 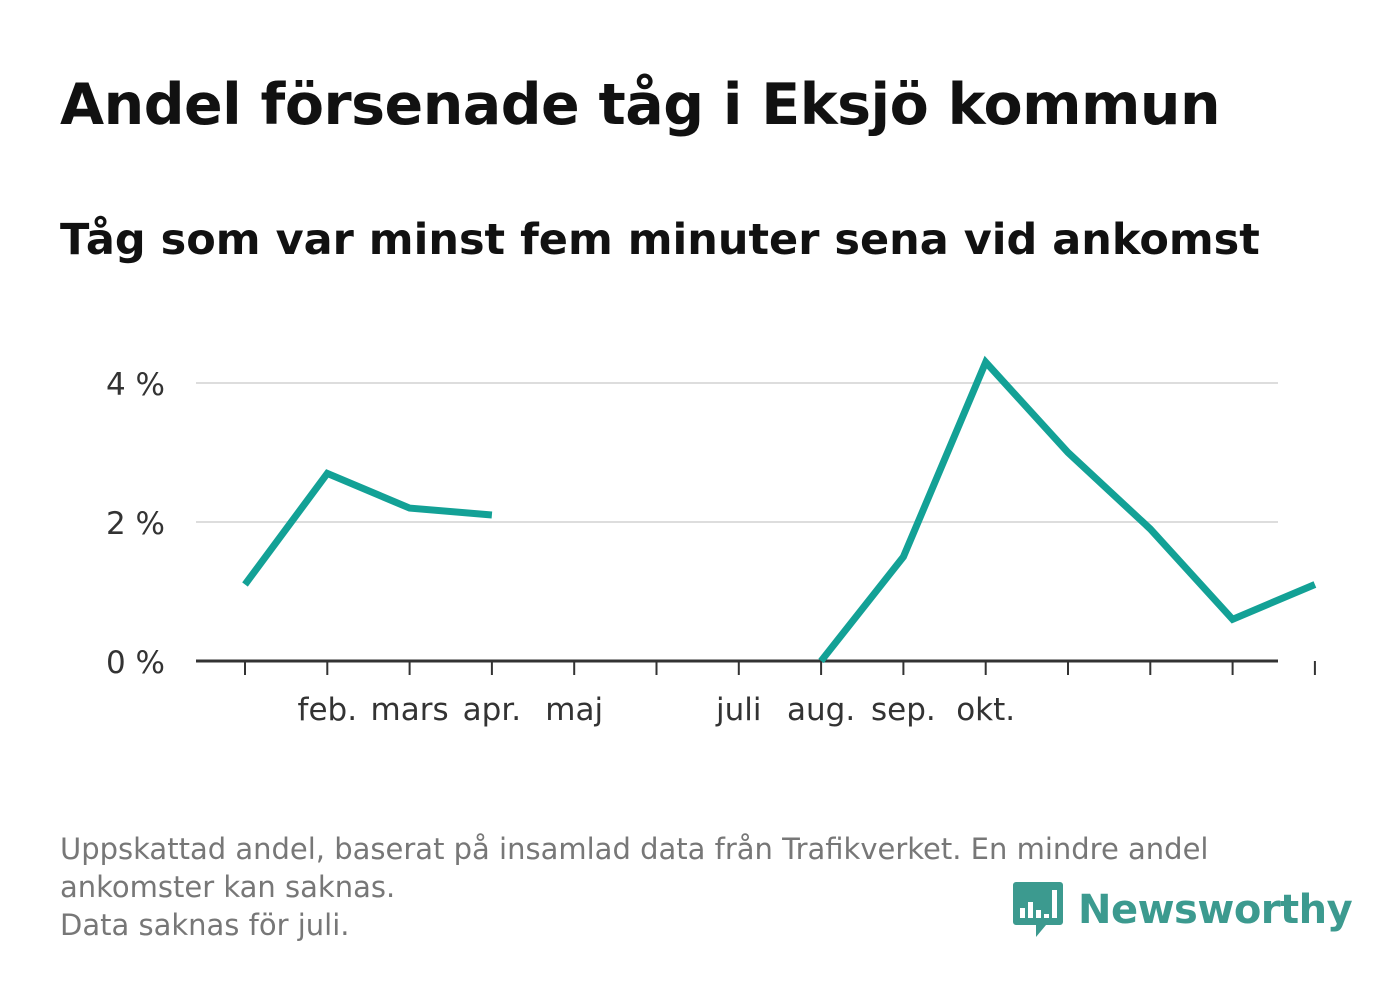 What do you see at coordinates (821, 710) in the screenshot?
I see `x-tick-label: aug.` at bounding box center [821, 710].